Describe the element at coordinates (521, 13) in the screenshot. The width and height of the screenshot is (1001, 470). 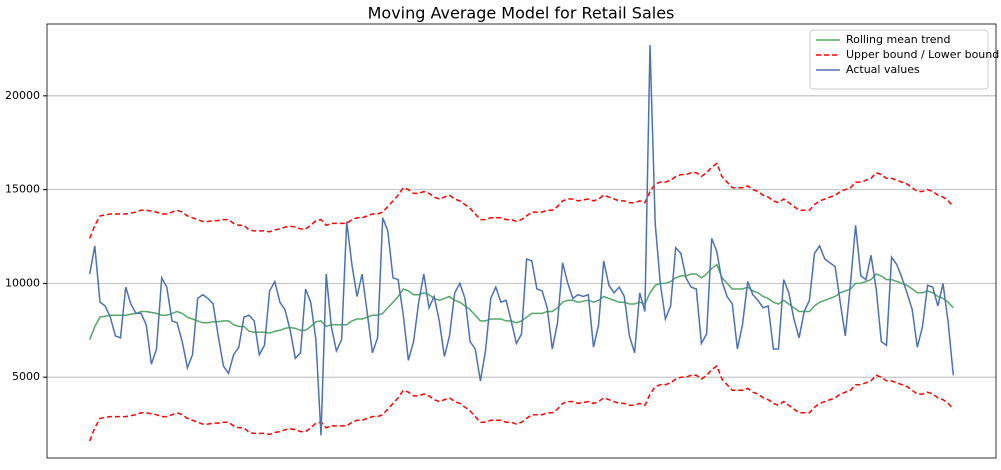
I see `chart-title: Moving Average Model for Retail Sales` at that location.